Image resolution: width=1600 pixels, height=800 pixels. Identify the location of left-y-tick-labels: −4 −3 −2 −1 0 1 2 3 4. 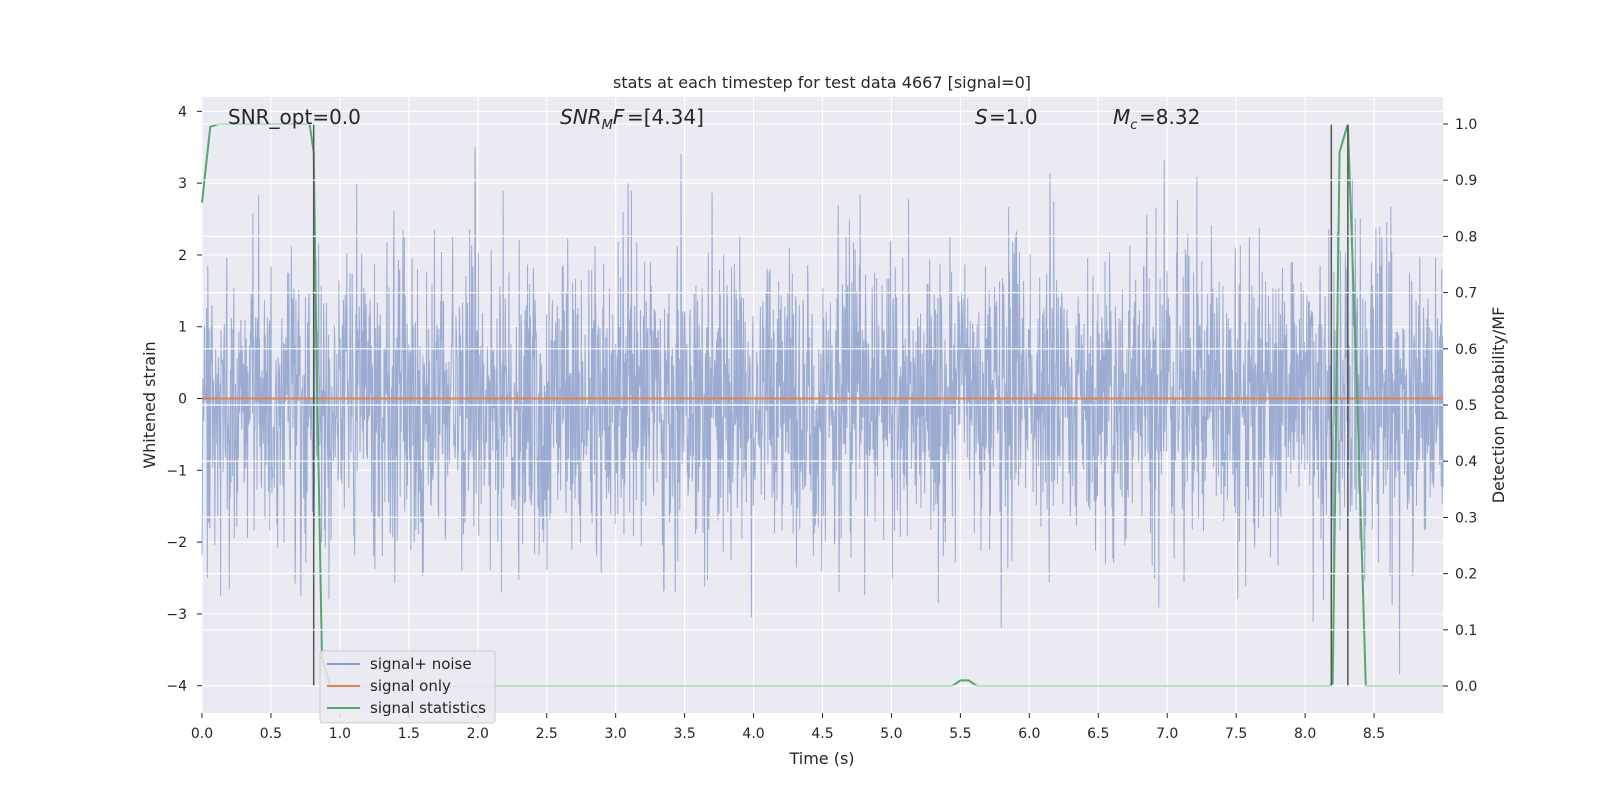
(184, 399).